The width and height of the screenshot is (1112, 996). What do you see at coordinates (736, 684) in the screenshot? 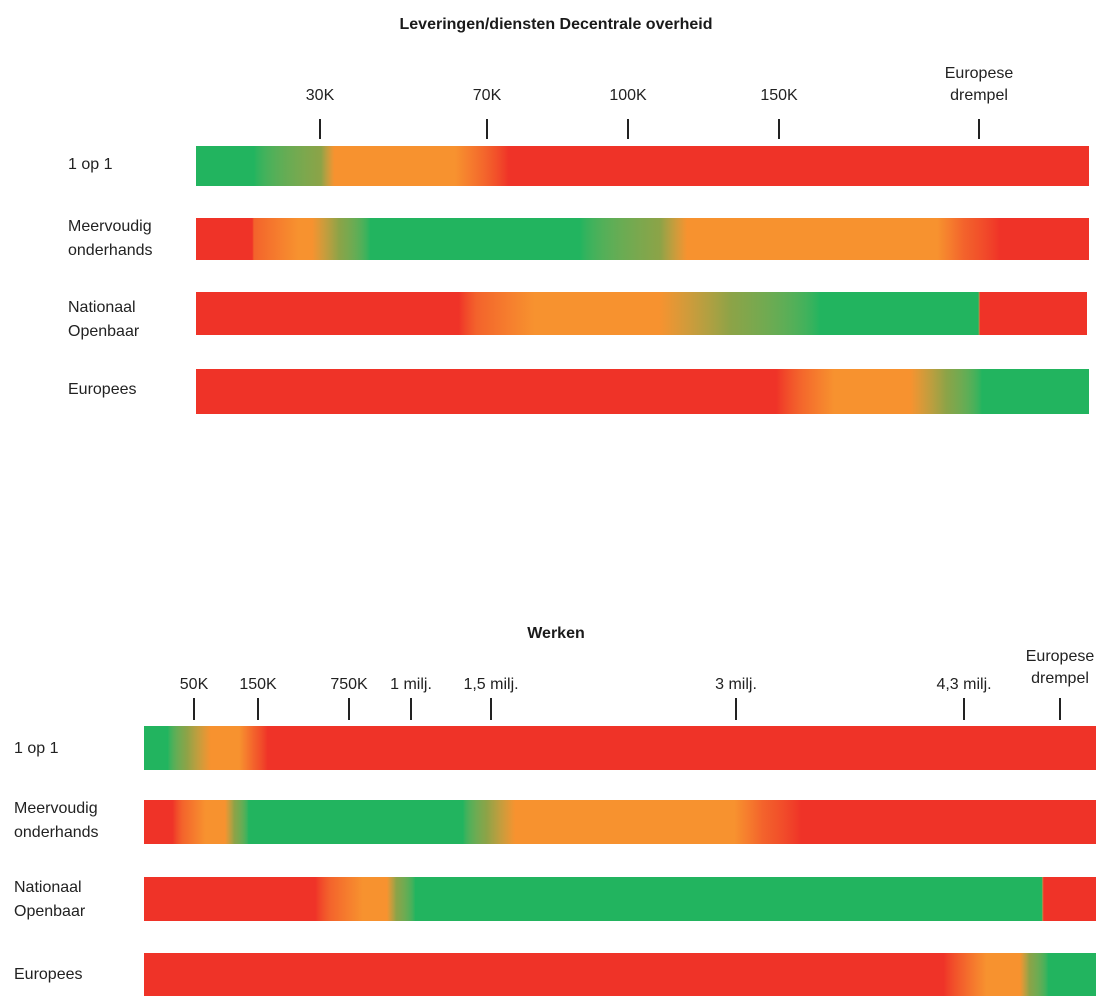
I see `tick-label: 3 milj.` at bounding box center [736, 684].